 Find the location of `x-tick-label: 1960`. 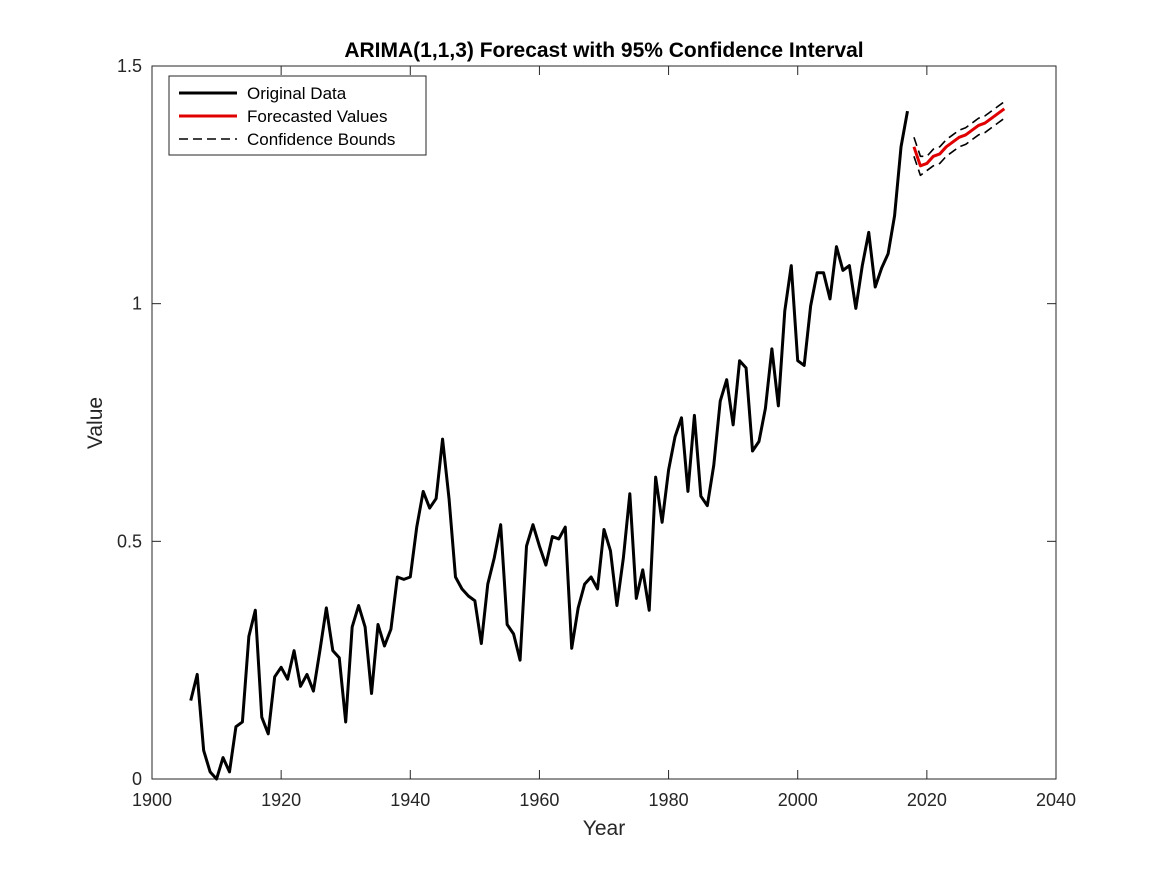

x-tick-label: 1960 is located at coordinates (539, 800).